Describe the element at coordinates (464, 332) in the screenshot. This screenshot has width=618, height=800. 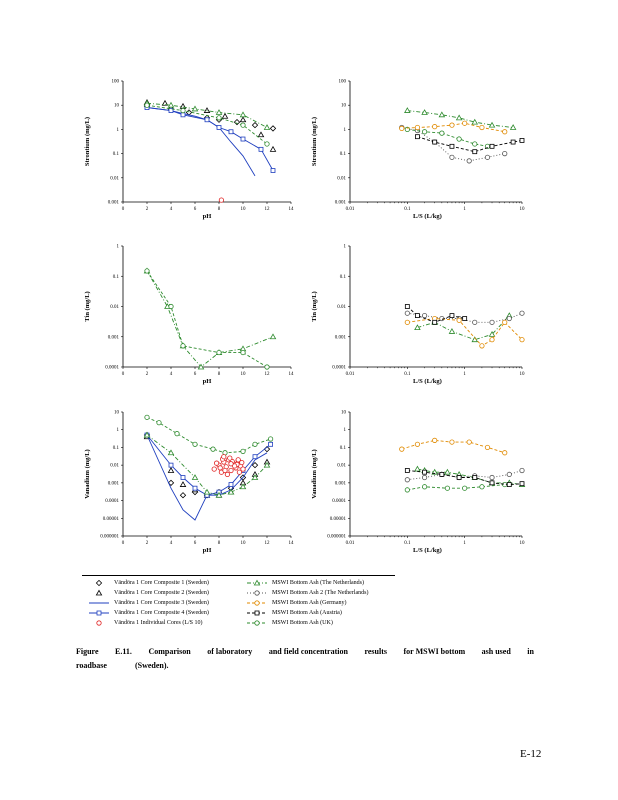
I see `series-s9` at that location.